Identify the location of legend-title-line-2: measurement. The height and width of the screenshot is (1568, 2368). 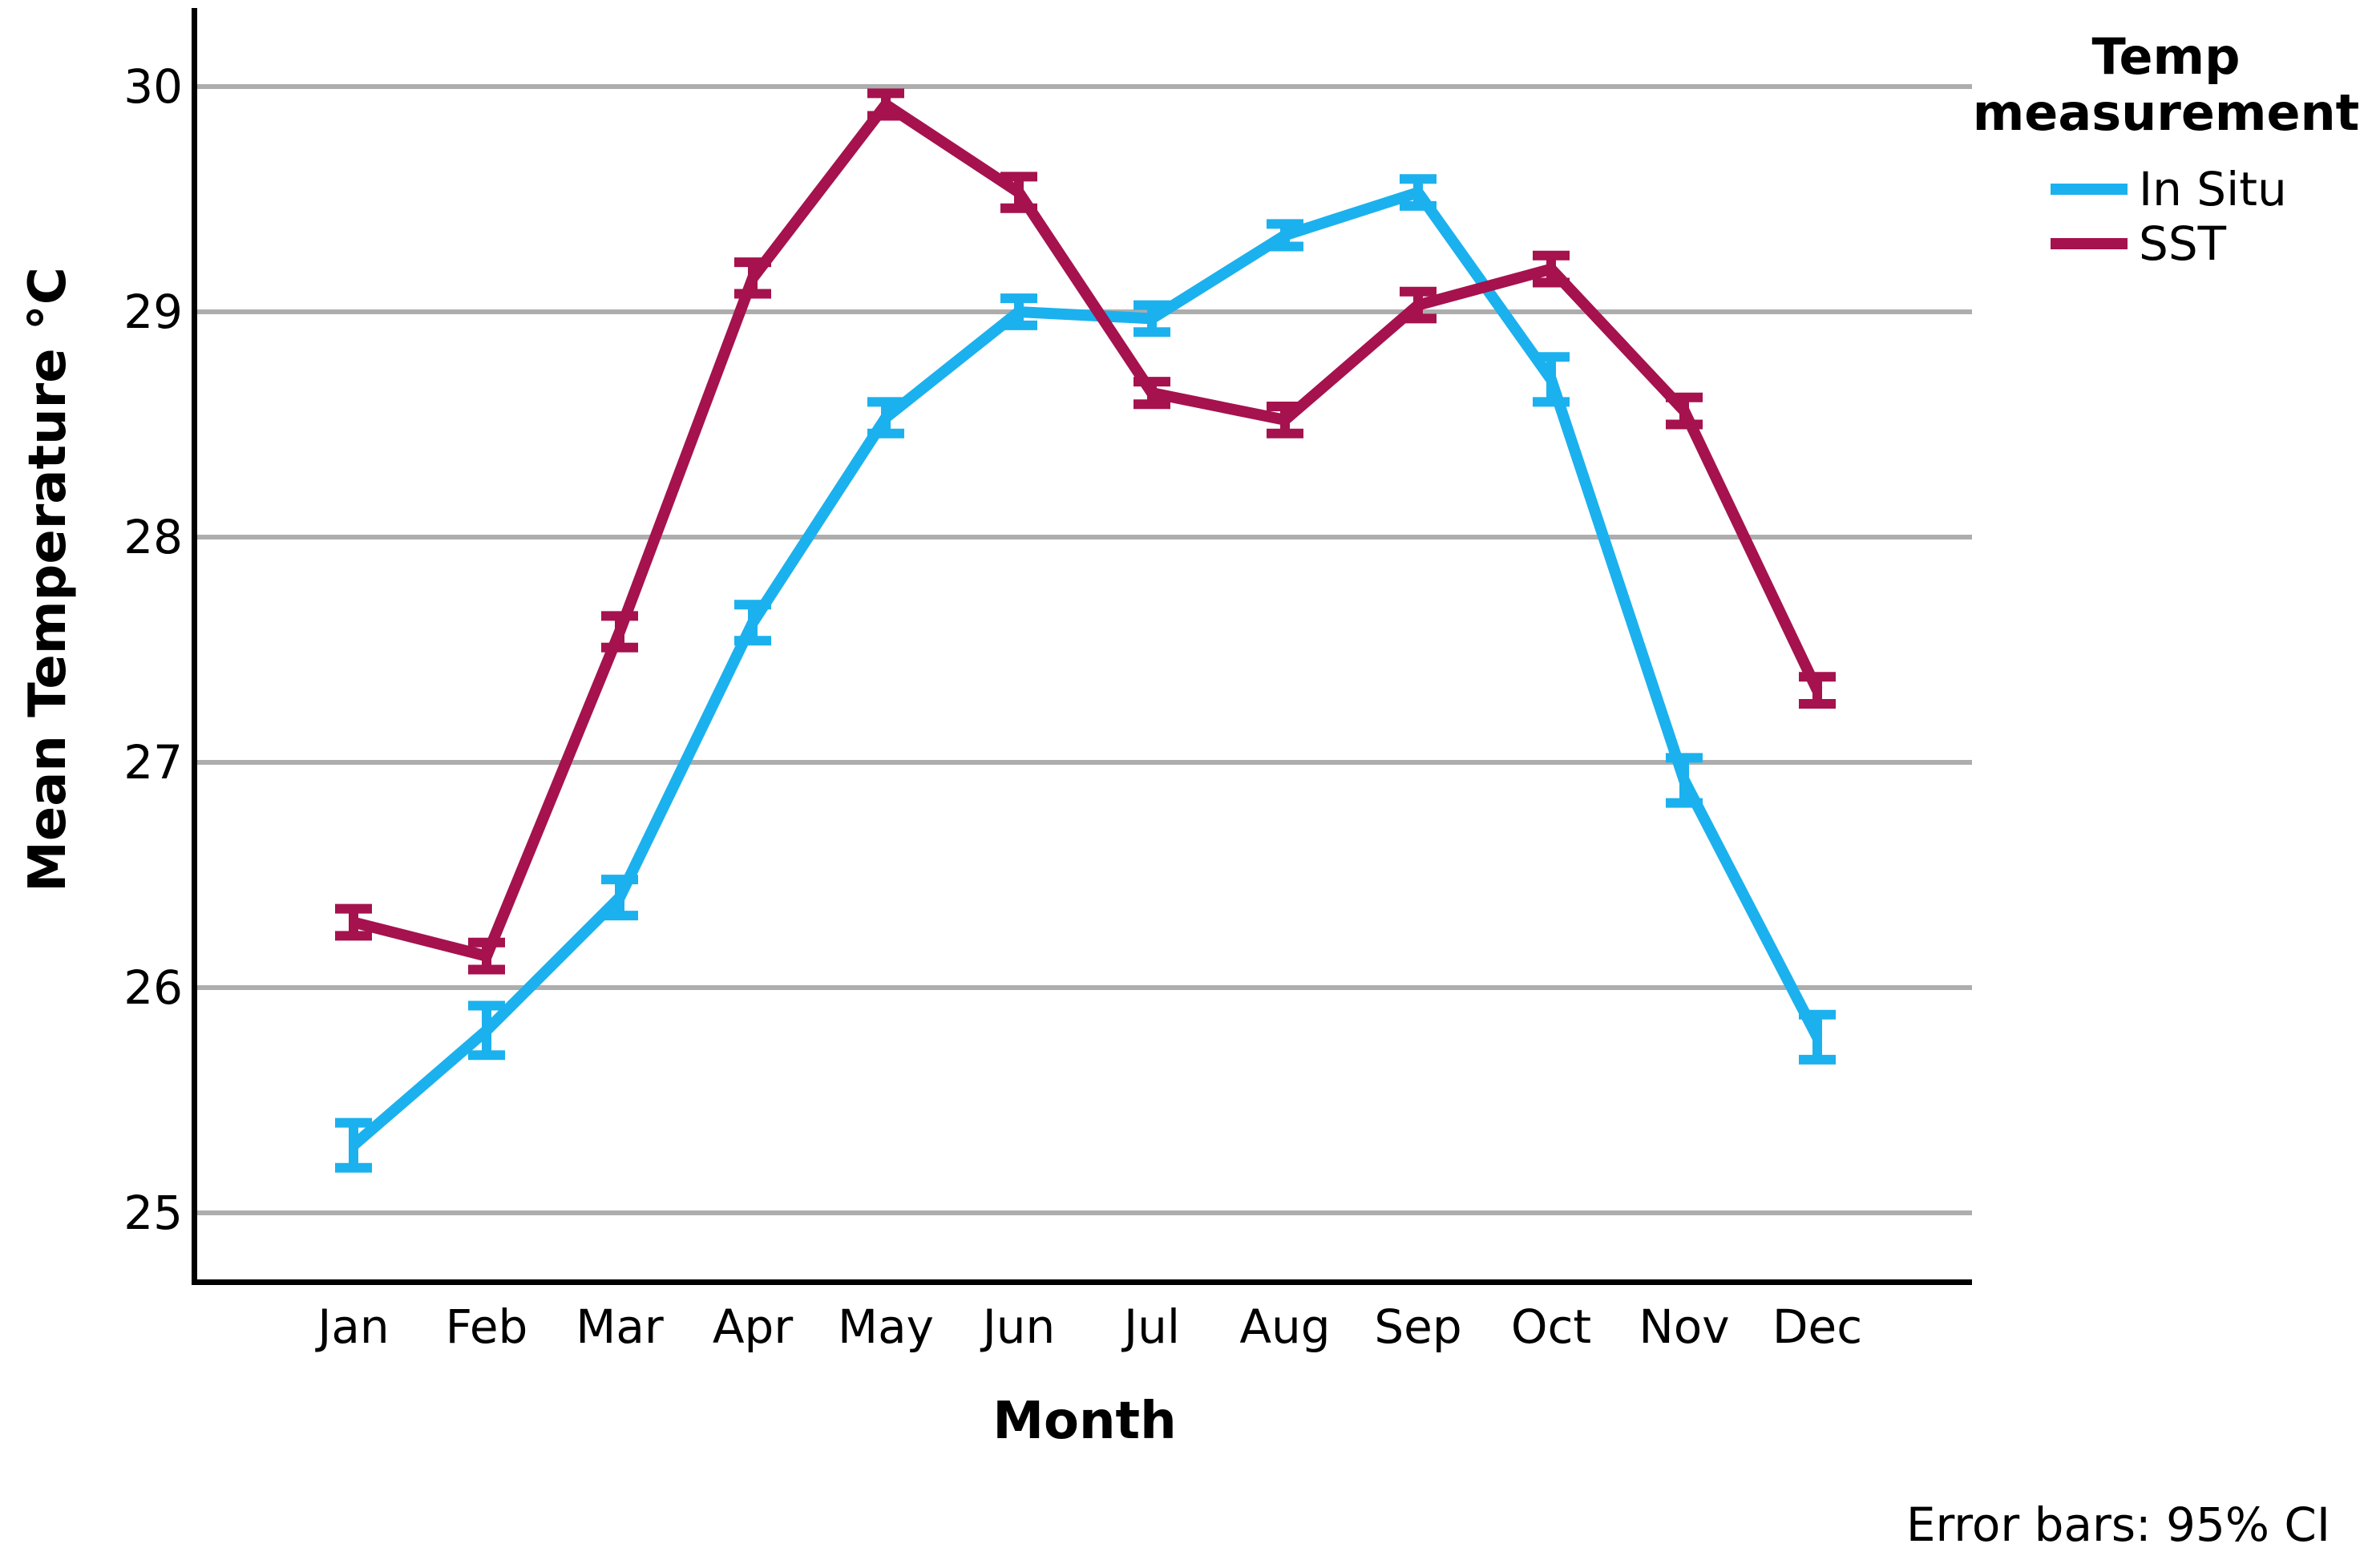
(2166, 112).